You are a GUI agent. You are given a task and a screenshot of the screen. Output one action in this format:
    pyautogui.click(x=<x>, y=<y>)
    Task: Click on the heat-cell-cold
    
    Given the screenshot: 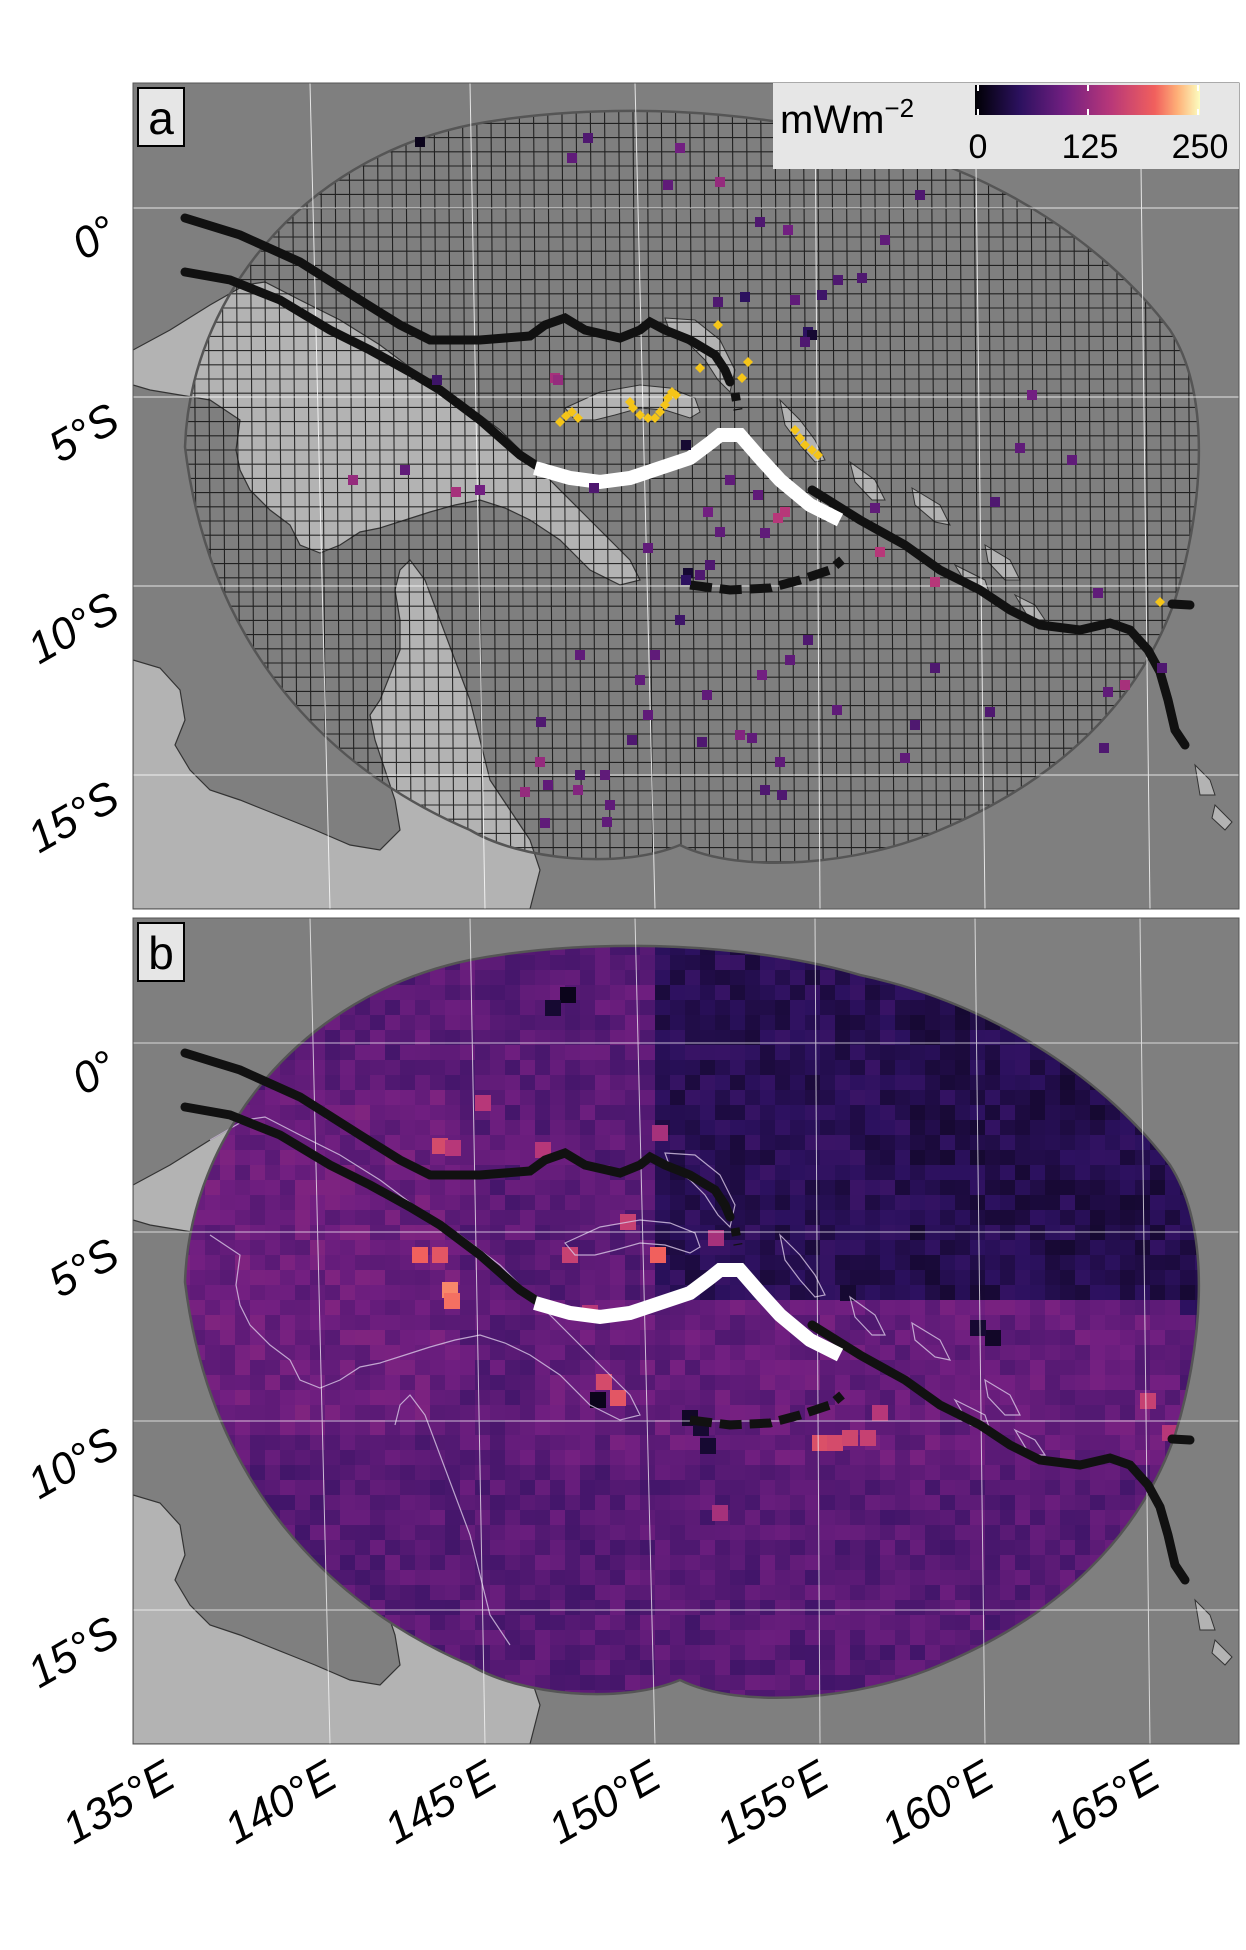 What is the action you would take?
    pyautogui.click(x=708, y=1446)
    